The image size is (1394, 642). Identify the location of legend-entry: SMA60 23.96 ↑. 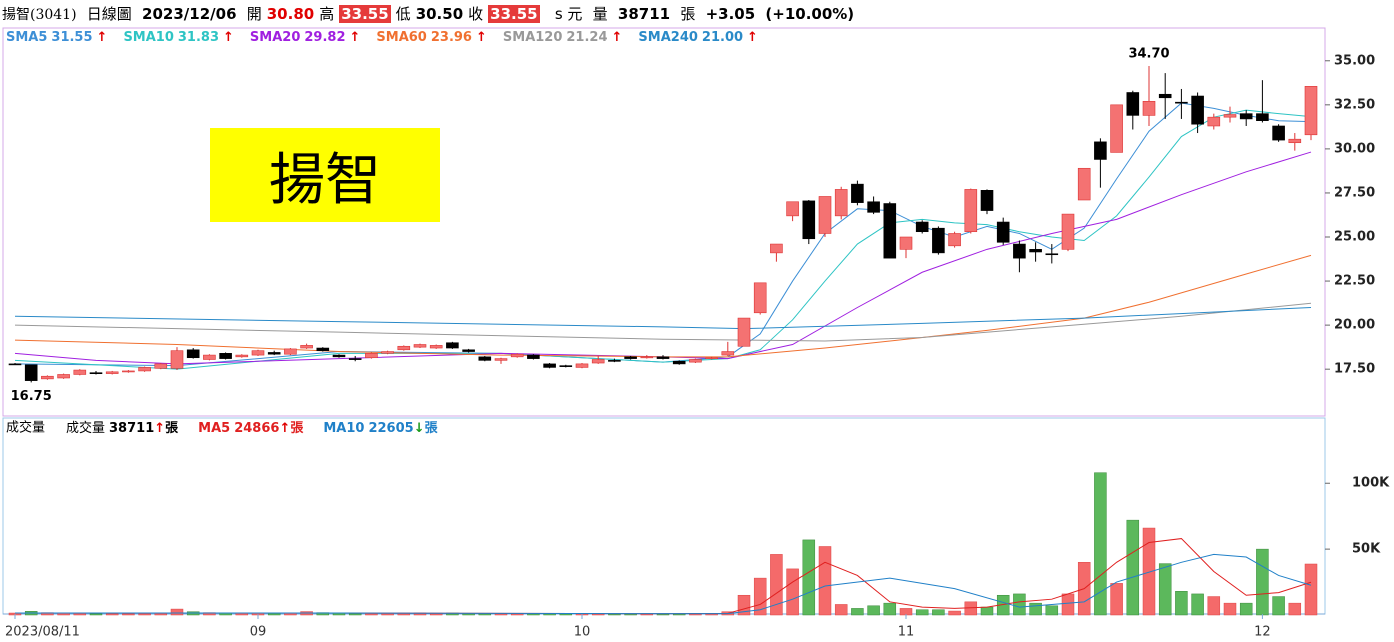
(431, 37).